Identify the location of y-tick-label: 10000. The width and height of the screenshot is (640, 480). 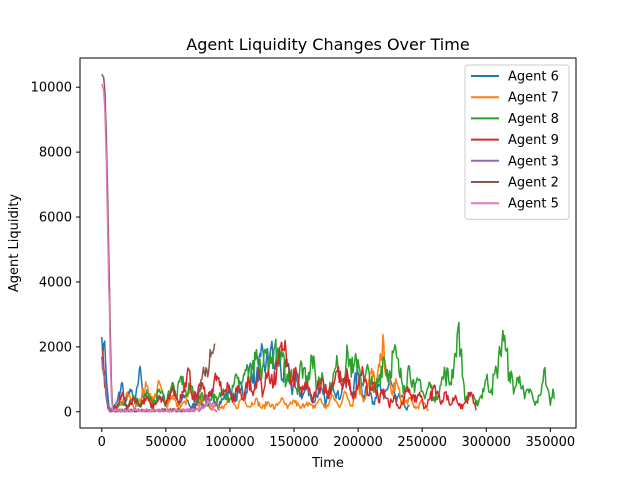
(51, 88).